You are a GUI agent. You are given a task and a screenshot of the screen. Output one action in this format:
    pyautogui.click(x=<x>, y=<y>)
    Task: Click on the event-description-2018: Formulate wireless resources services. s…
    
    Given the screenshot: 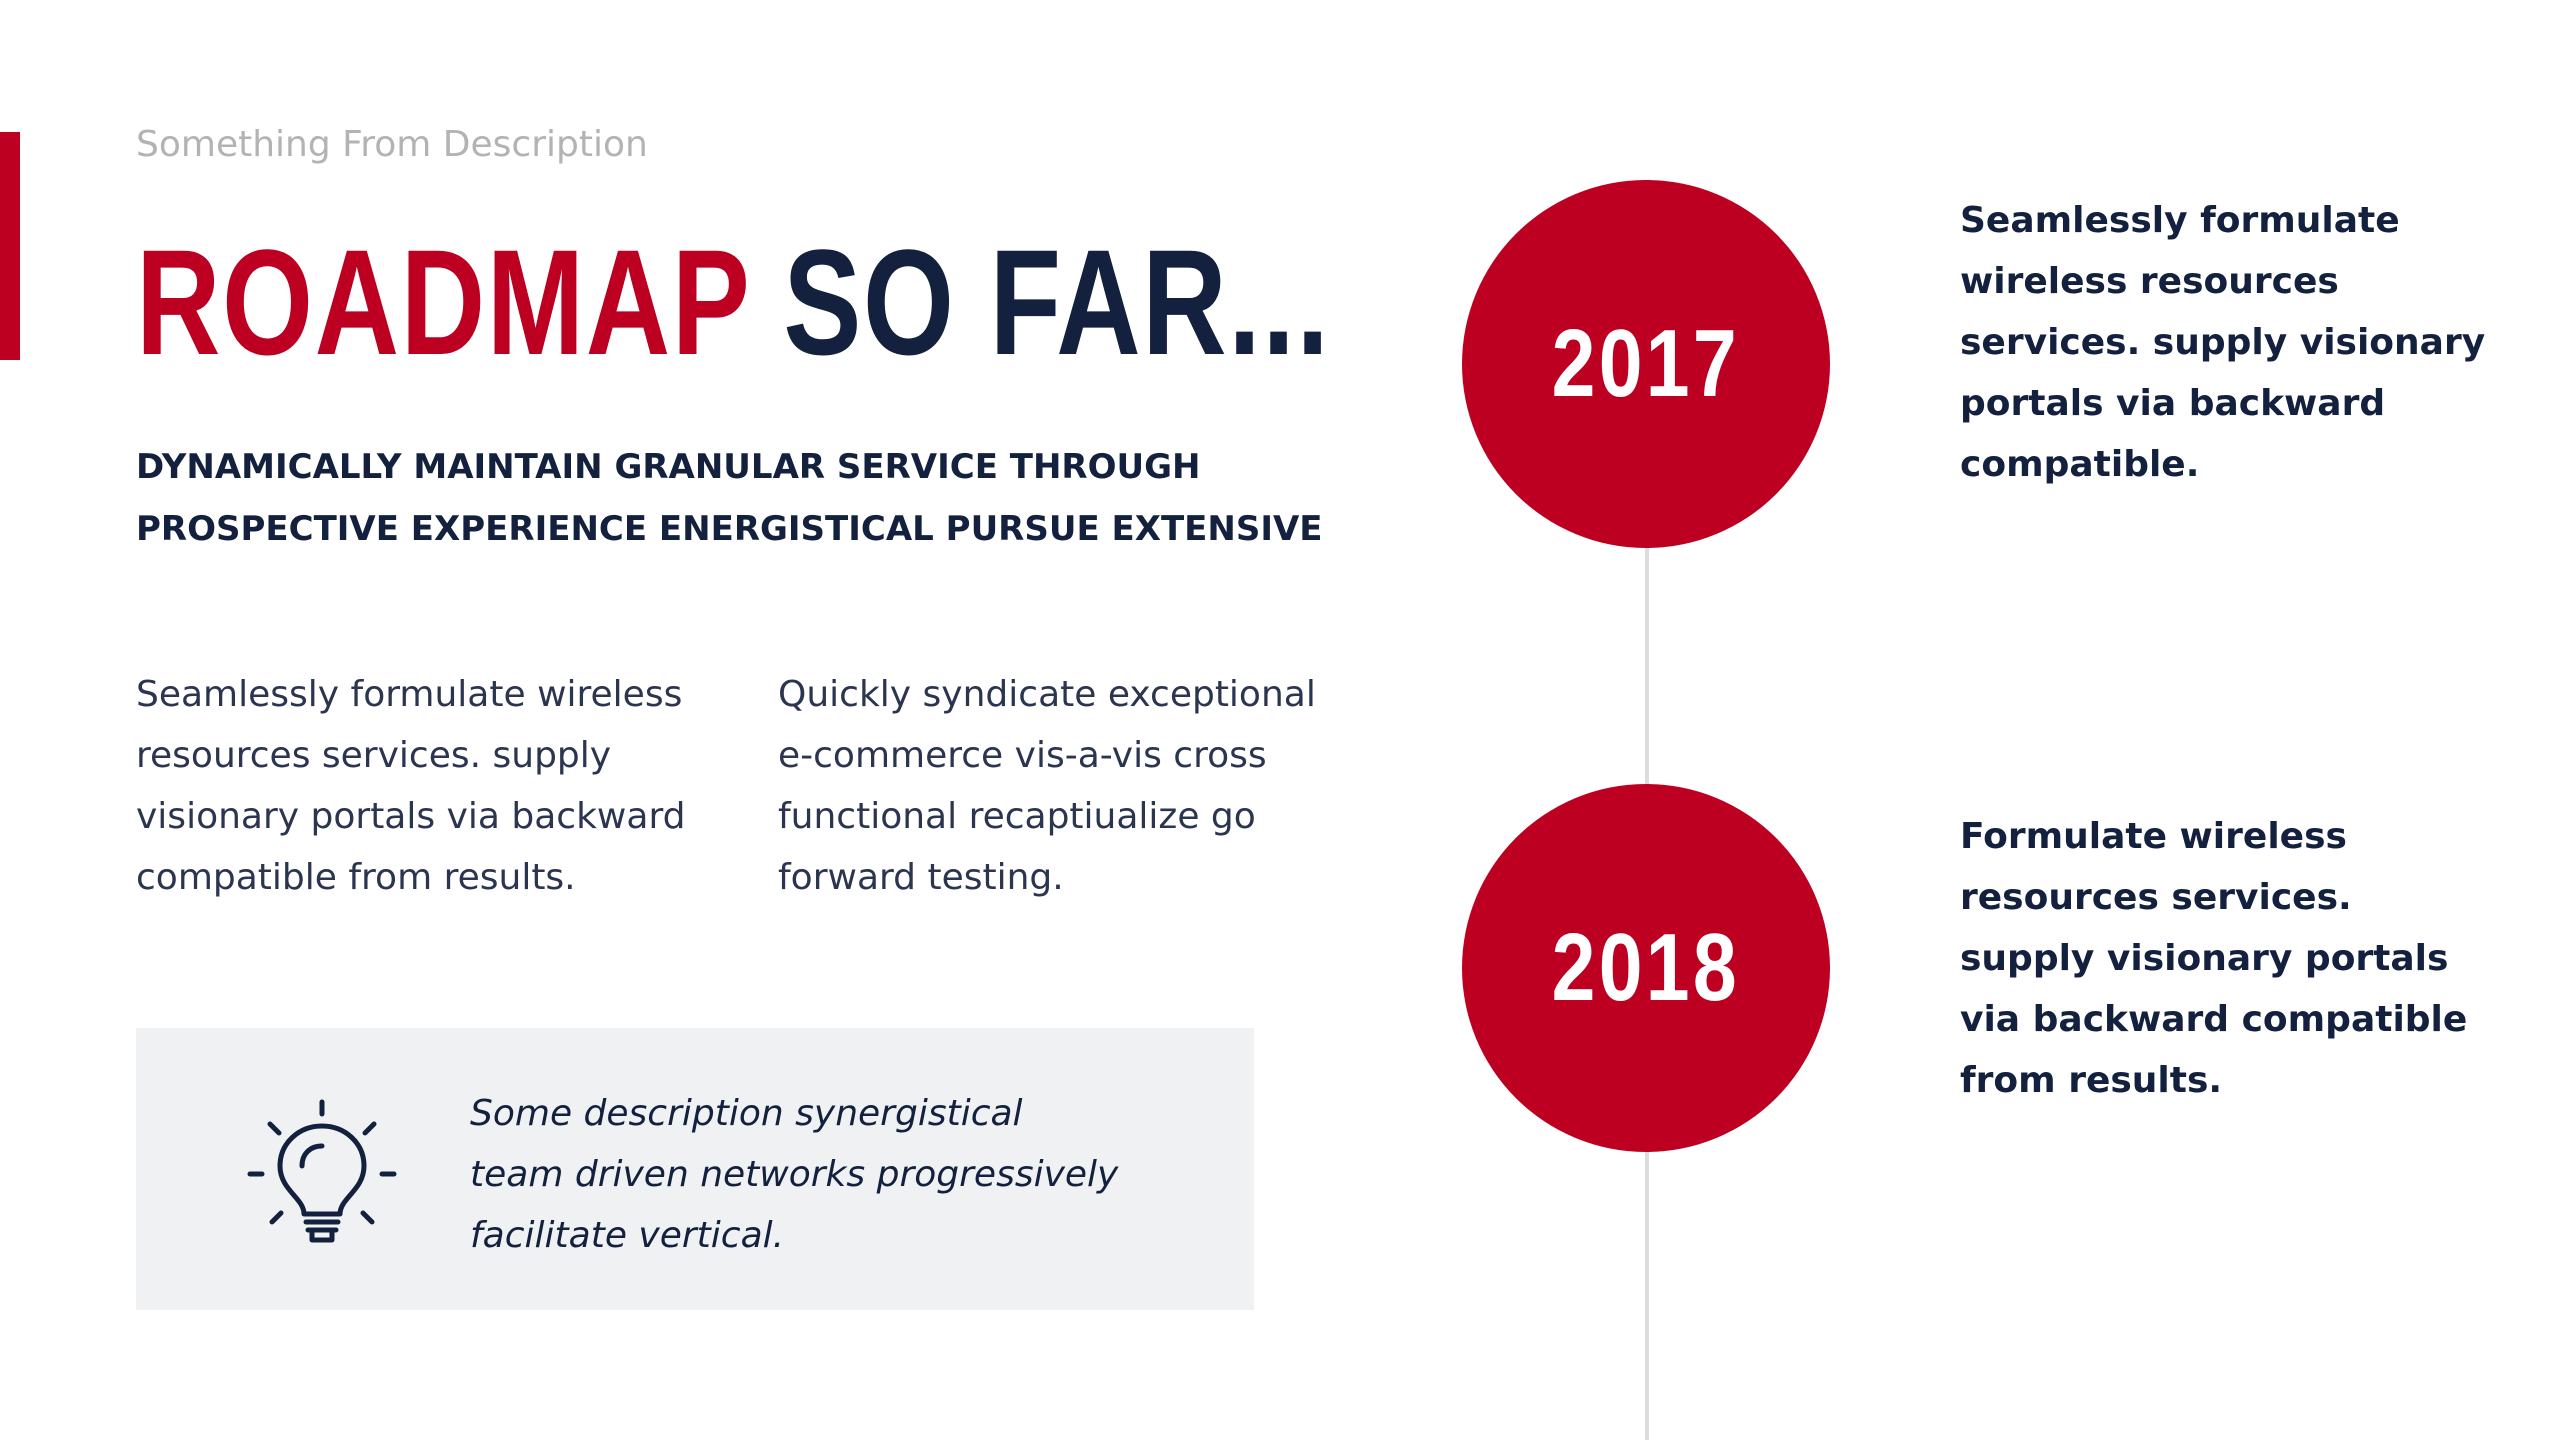 What is the action you would take?
    pyautogui.click(x=2213, y=958)
    